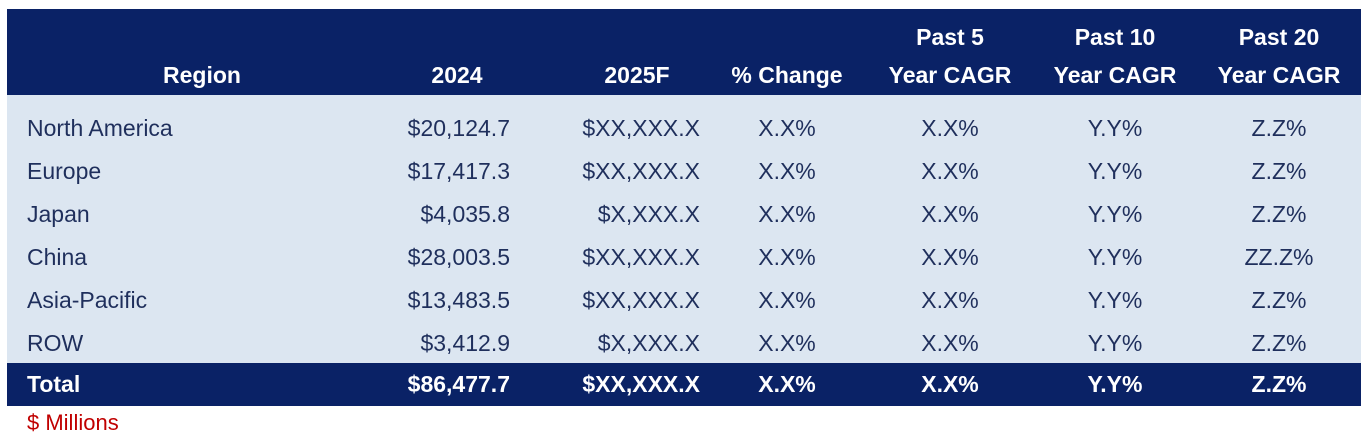  I want to click on total-cagr20: Z.Z%, so click(1279, 384).